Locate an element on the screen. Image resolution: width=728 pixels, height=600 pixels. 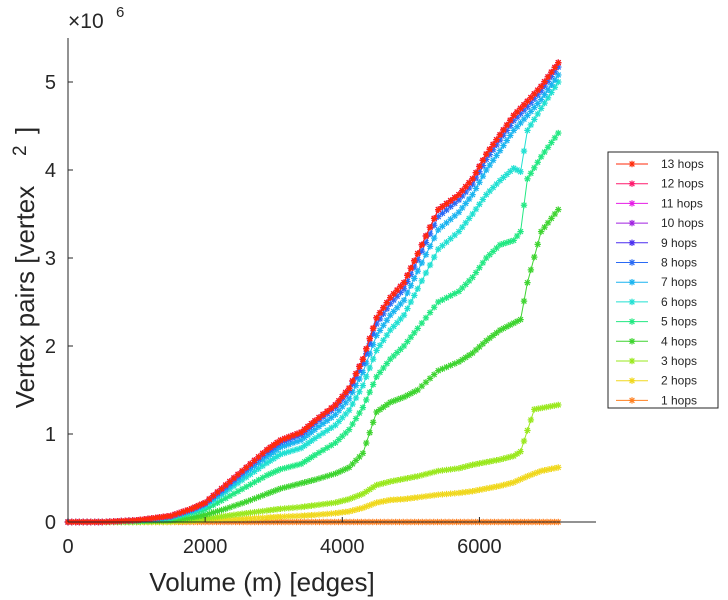
legend-box is located at coordinates (663, 280).